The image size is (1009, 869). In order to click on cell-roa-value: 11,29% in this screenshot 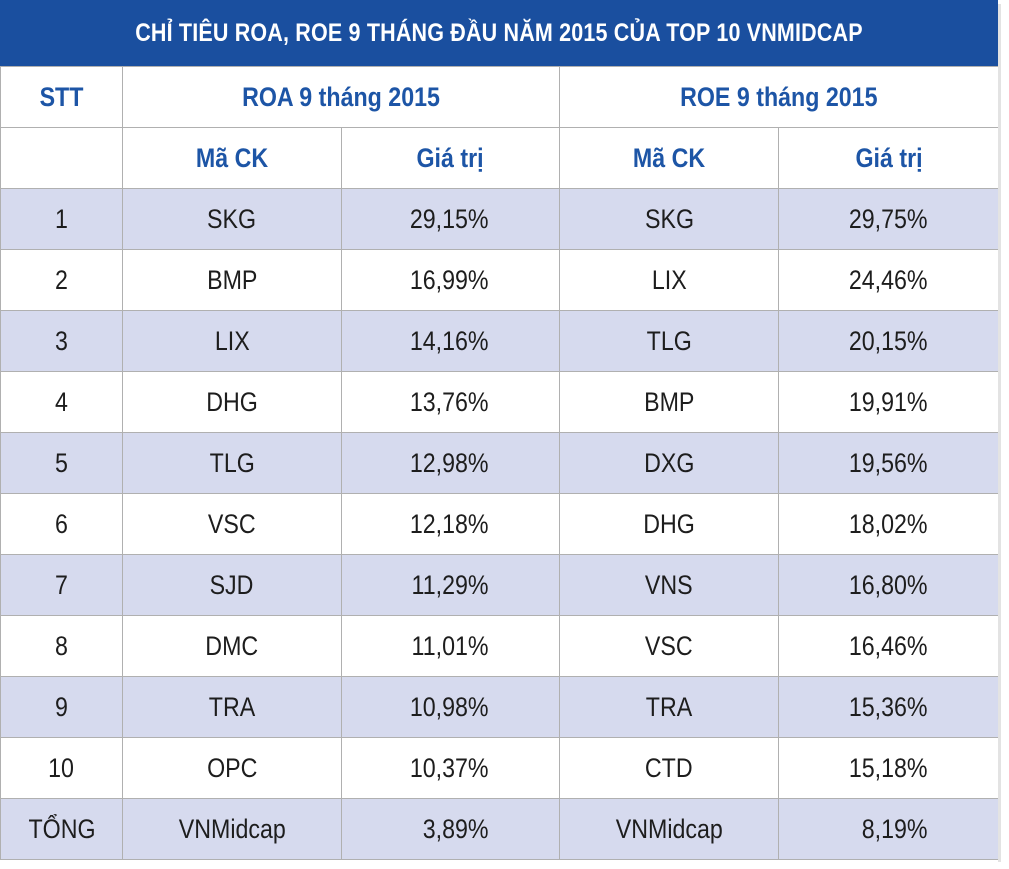, I will do `click(450, 585)`.